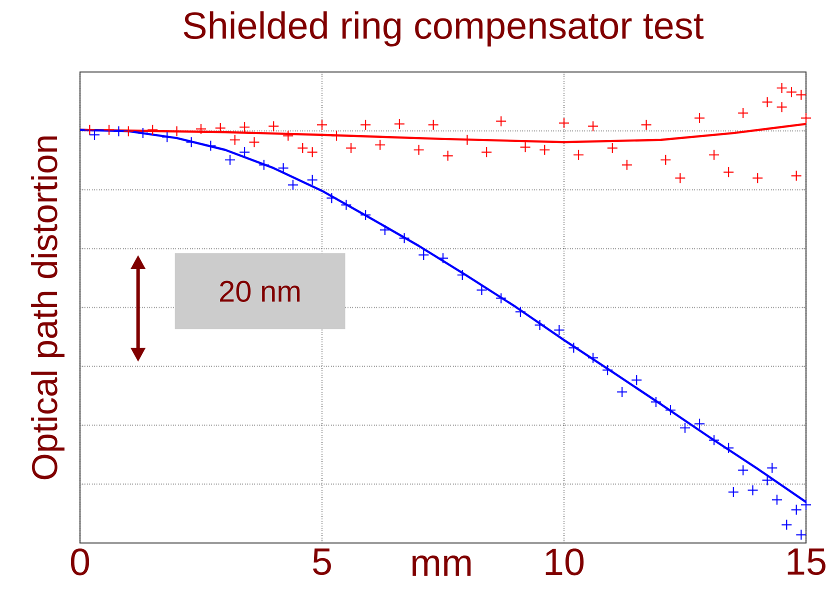 The width and height of the screenshot is (828, 605). What do you see at coordinates (260, 291) in the screenshot?
I see `annotation: 20 nm` at bounding box center [260, 291].